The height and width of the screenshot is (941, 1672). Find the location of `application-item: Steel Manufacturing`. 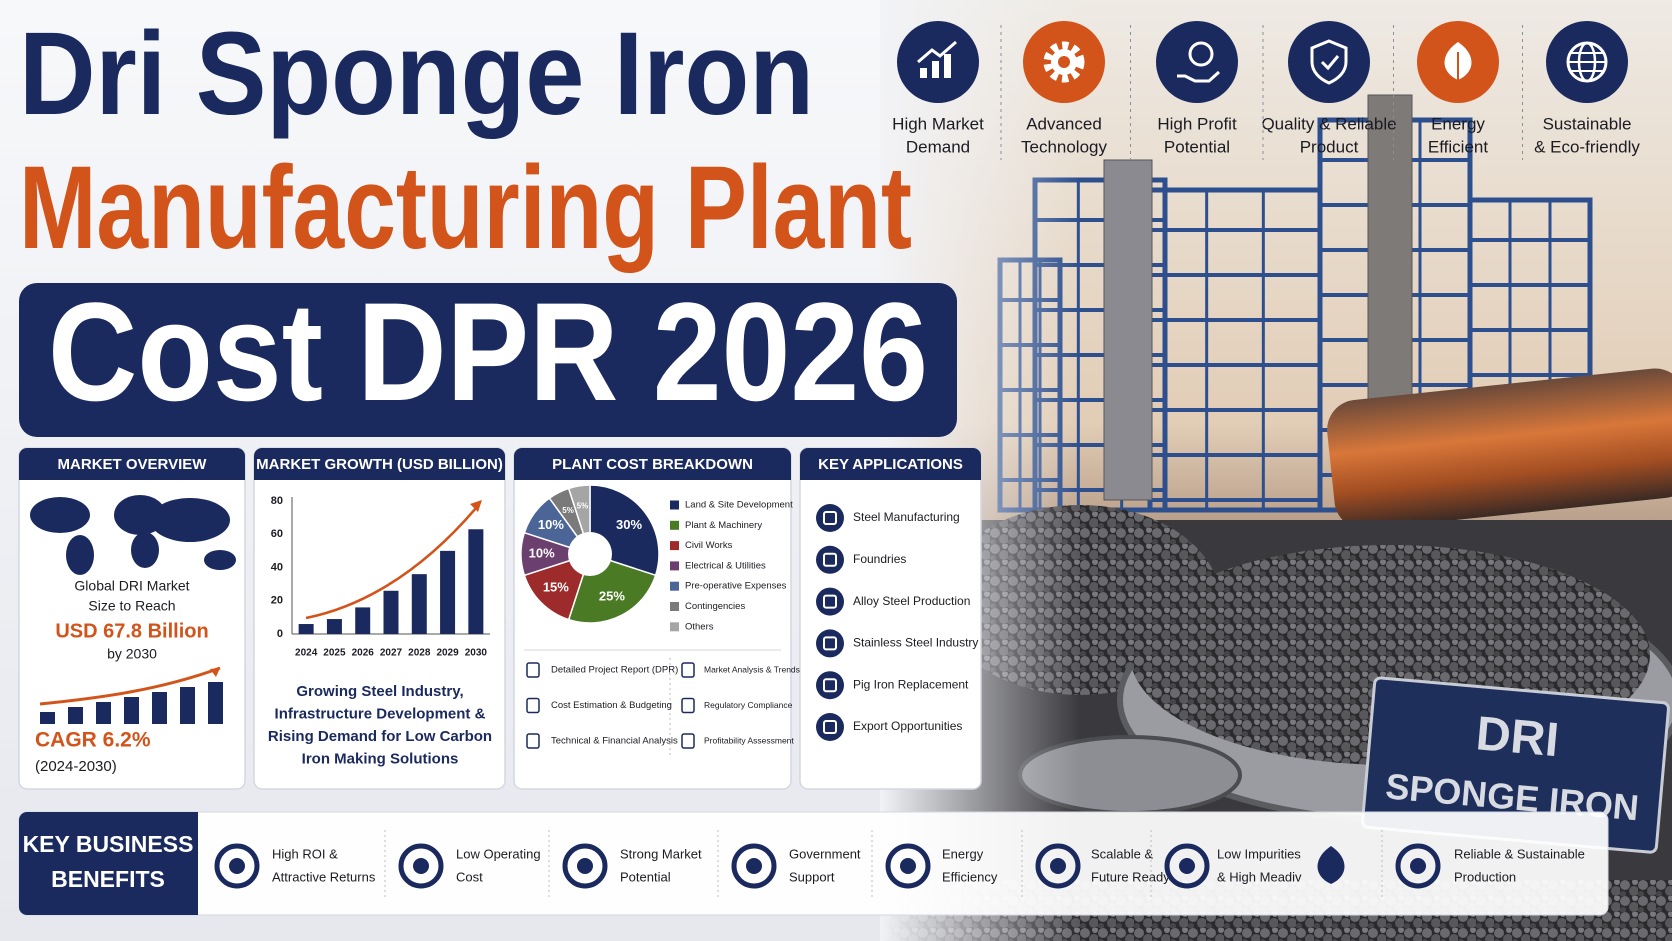

application-item: Steel Manufacturing is located at coordinates (906, 517).